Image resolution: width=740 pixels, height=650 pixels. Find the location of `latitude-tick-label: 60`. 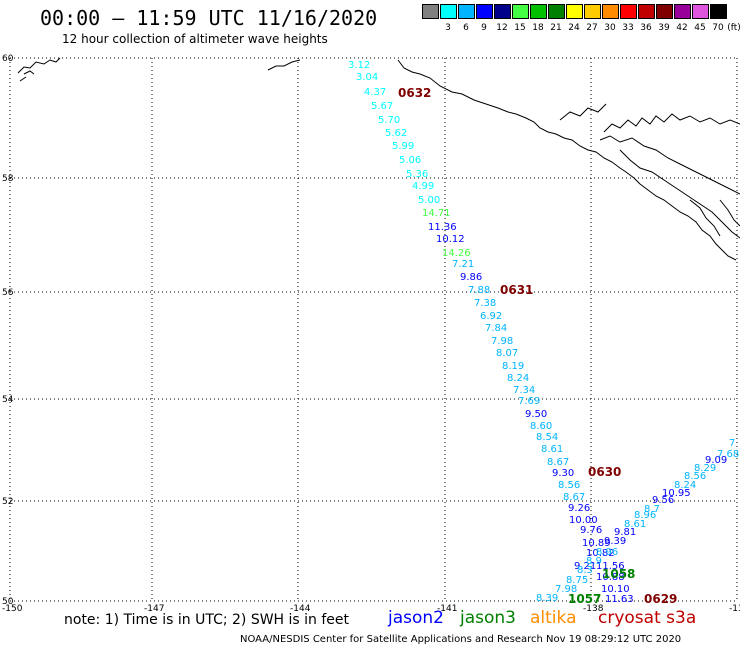

latitude-tick-label: 60 is located at coordinates (8, 59).